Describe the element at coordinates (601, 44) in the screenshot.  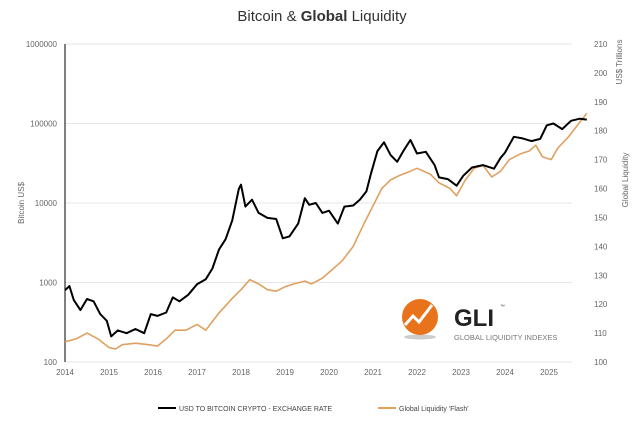
I see `y-right-tick-label: 210` at that location.